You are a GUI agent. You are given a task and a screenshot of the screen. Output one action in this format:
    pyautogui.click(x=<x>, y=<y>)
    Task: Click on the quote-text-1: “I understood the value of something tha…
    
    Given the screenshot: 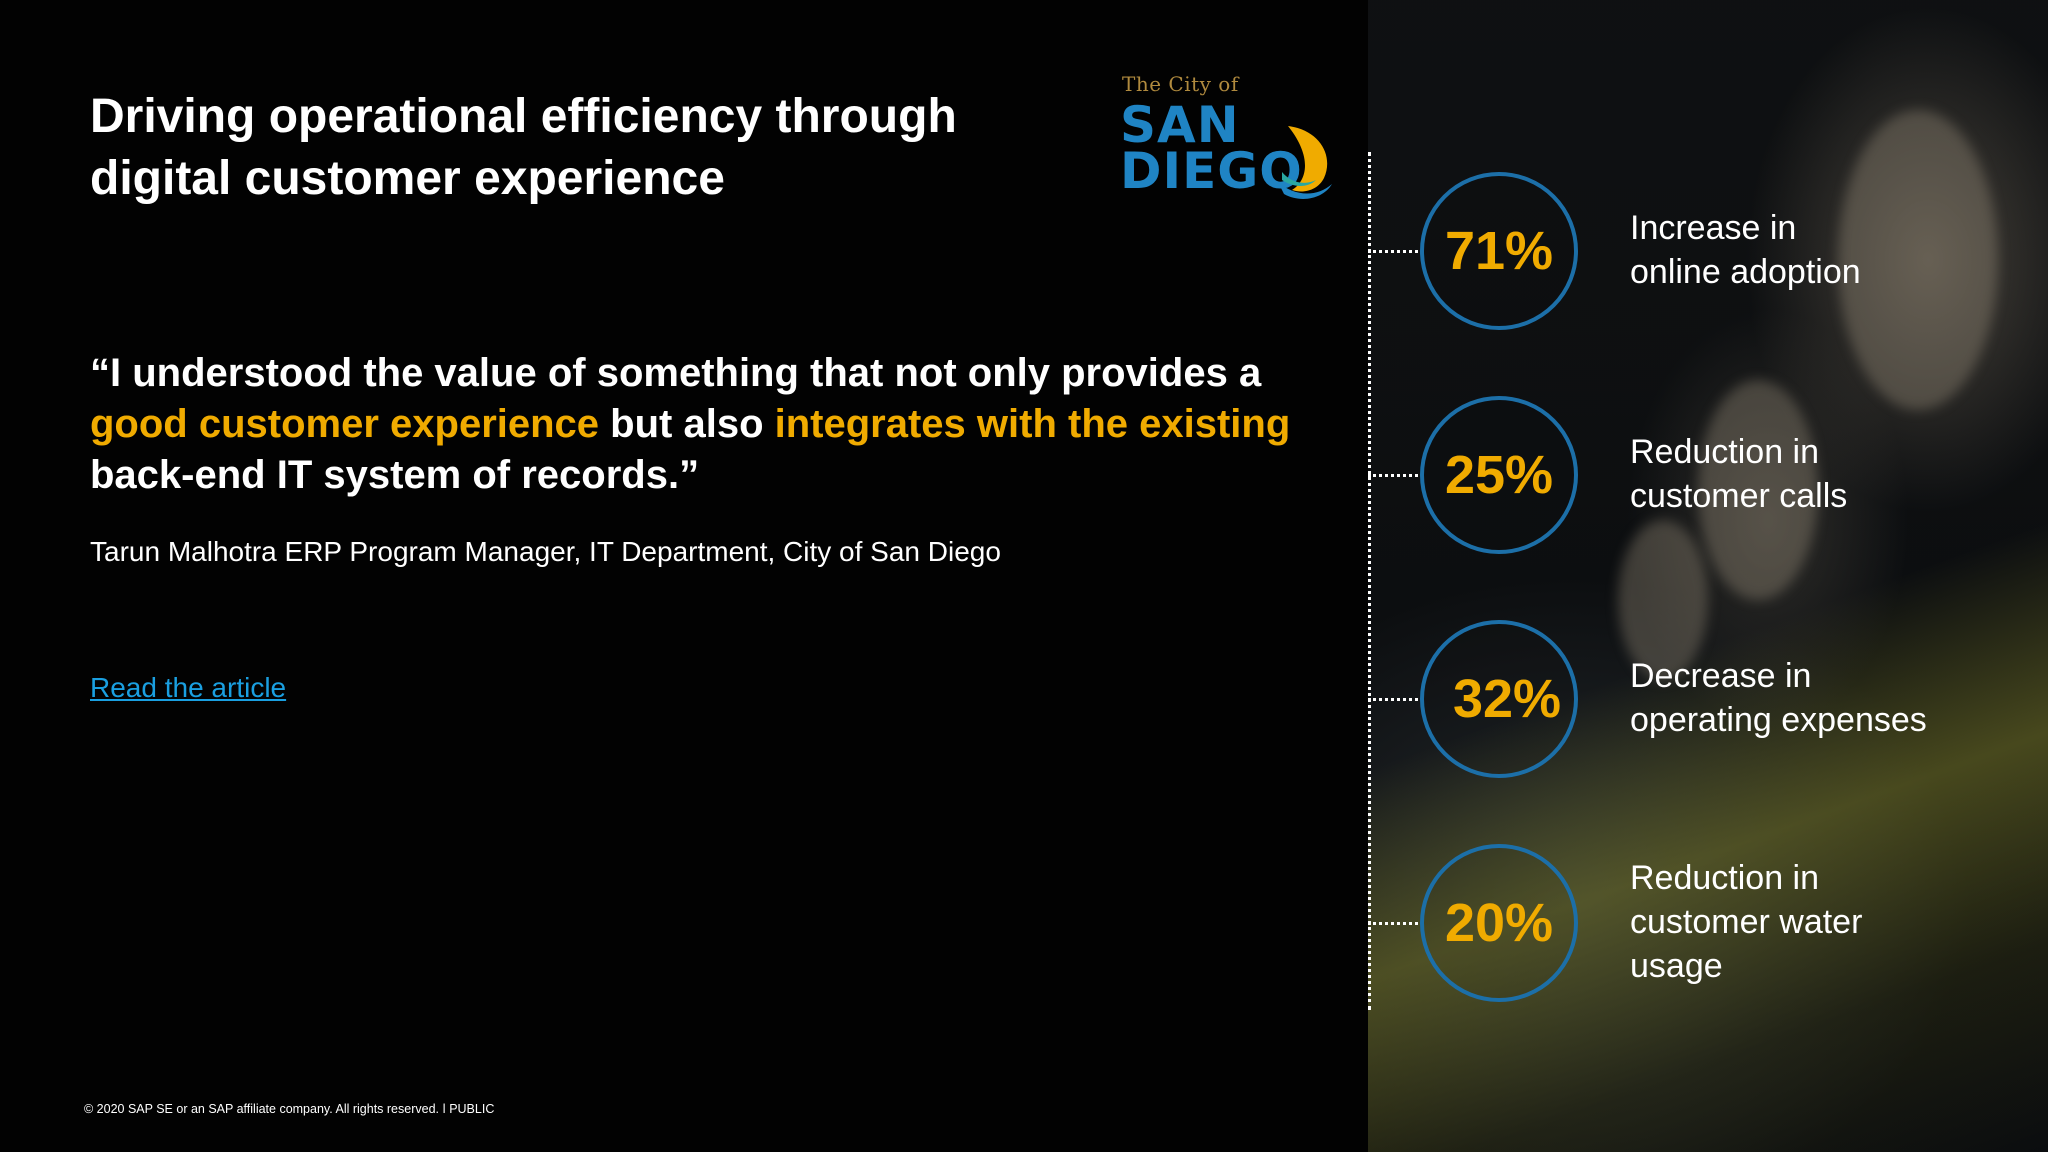 What is the action you would take?
    pyautogui.click(x=676, y=373)
    